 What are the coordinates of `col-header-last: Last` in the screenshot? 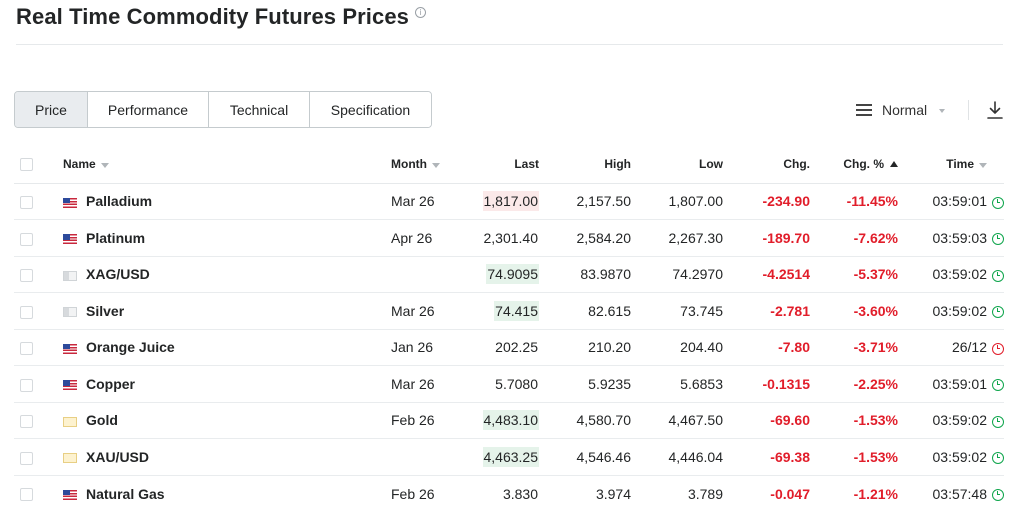 It's located at (500, 165).